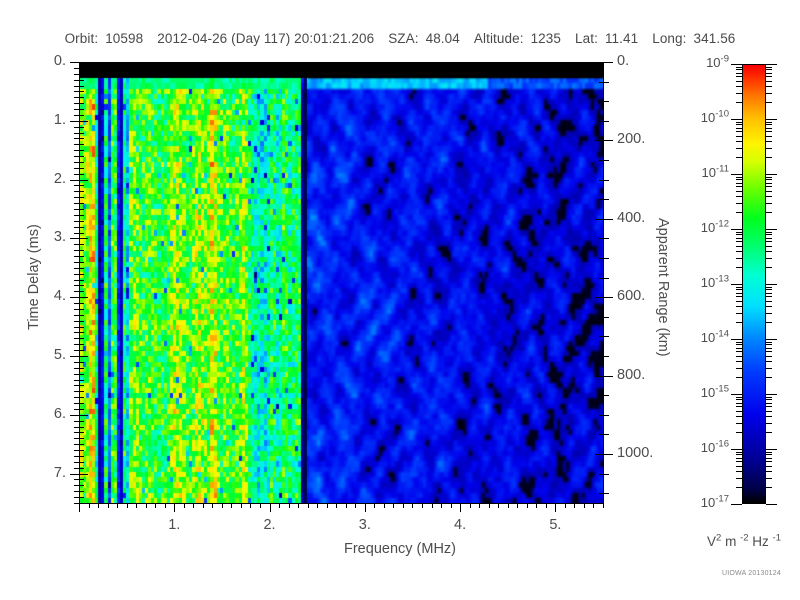 This screenshot has height=600, width=800. What do you see at coordinates (717, 61) in the screenshot?
I see `colorbar-tick-label-0: 10-9` at bounding box center [717, 61].